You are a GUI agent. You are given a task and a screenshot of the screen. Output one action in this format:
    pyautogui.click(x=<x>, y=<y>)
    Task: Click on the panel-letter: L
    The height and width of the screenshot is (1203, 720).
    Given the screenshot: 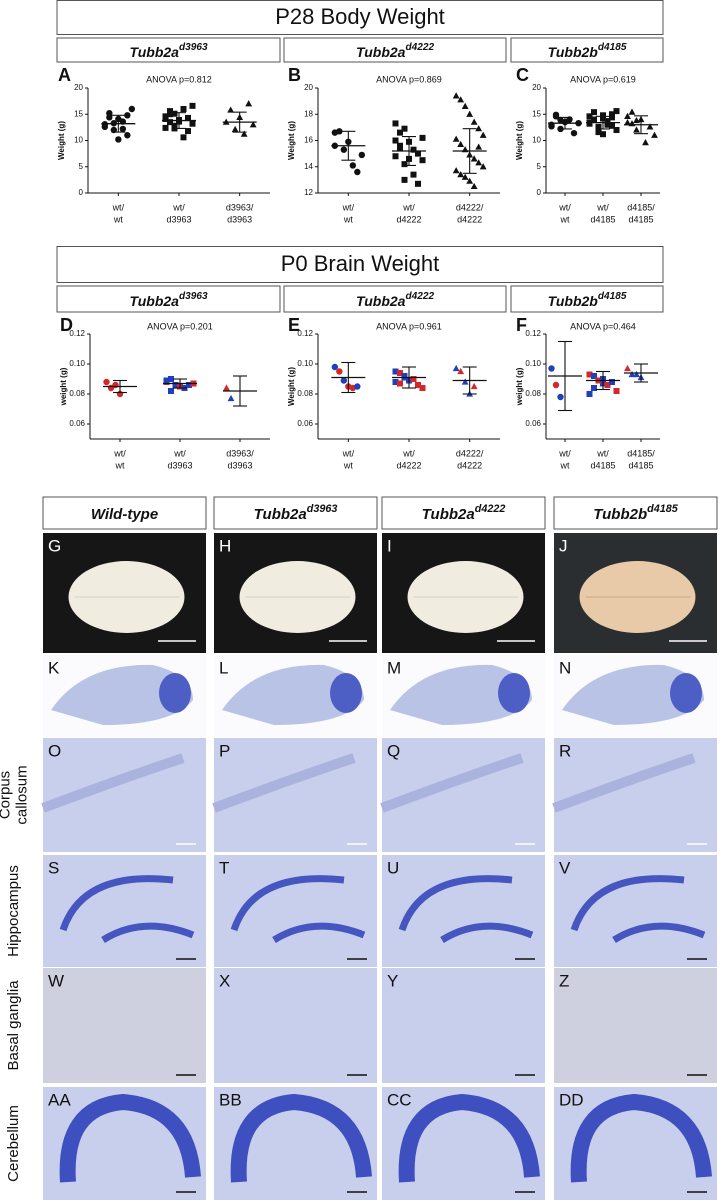 What is the action you would take?
    pyautogui.click(x=223, y=667)
    